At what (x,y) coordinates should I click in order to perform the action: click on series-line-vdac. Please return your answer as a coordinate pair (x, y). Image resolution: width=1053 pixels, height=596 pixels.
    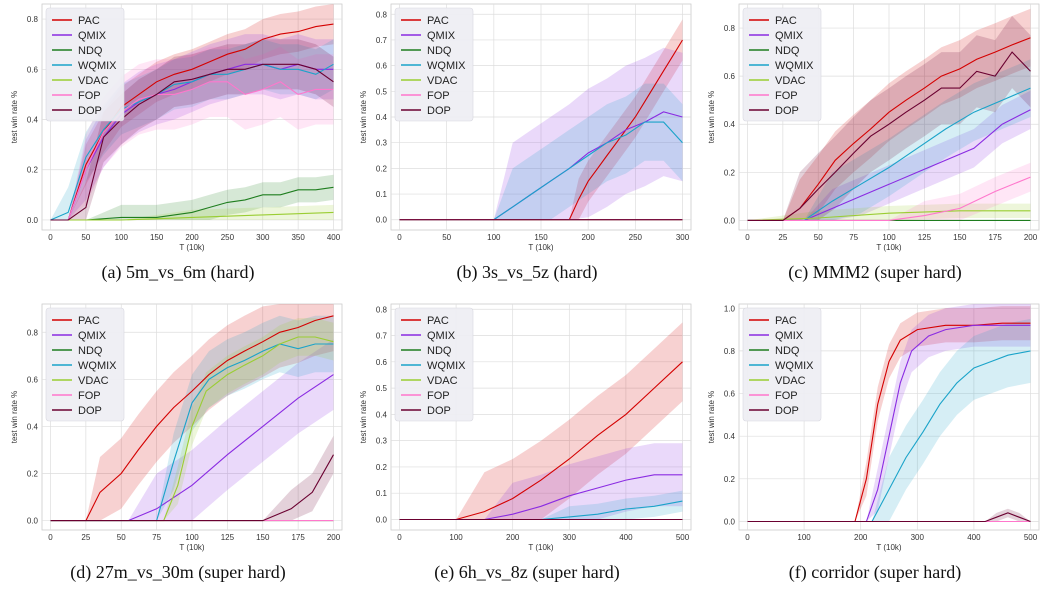
    Looking at the image, I should click on (889, 215).